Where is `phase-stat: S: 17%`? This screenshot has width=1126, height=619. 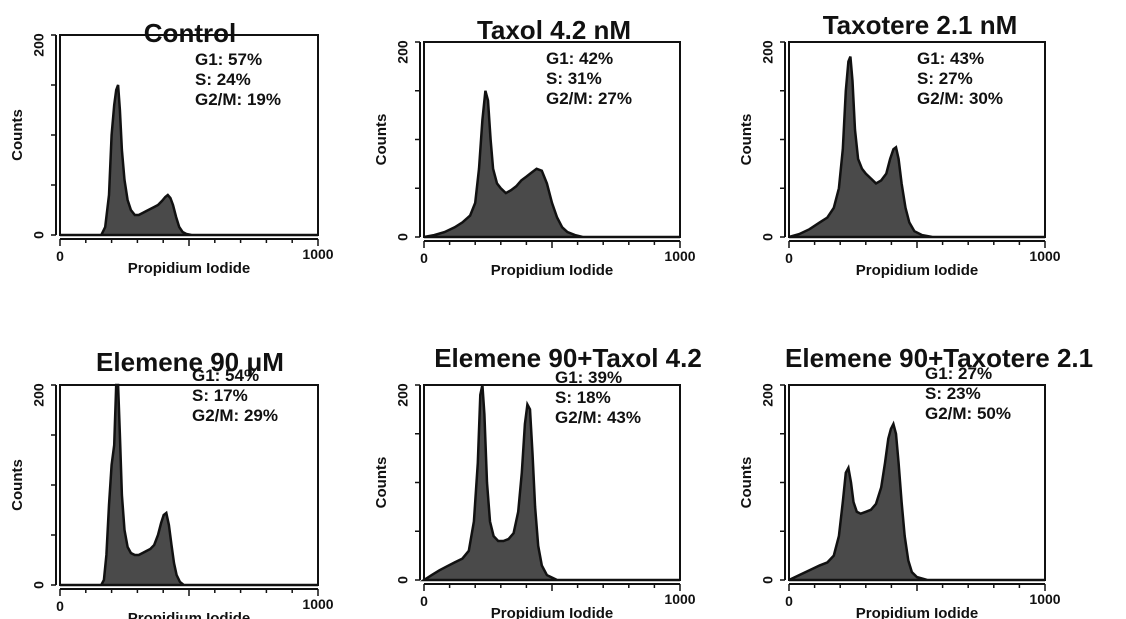
phase-stat: S: 17% is located at coordinates (220, 395).